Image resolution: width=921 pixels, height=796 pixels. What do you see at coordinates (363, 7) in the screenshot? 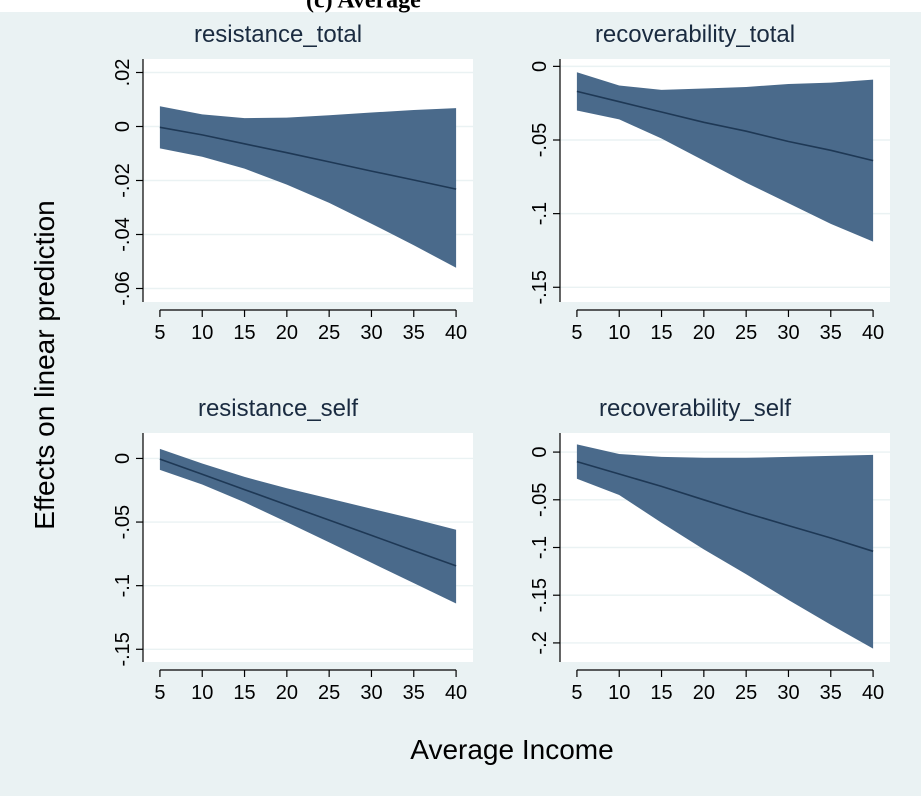
I see `figure-header: (c) Average` at bounding box center [363, 7].